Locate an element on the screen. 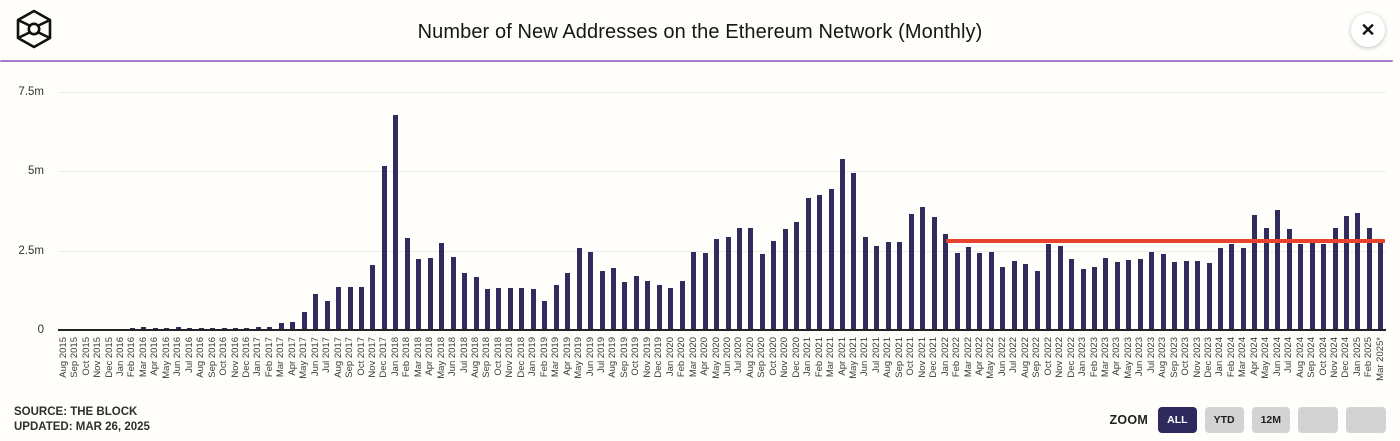  x-slot: Dec 2024 is located at coordinates (1346, 368).